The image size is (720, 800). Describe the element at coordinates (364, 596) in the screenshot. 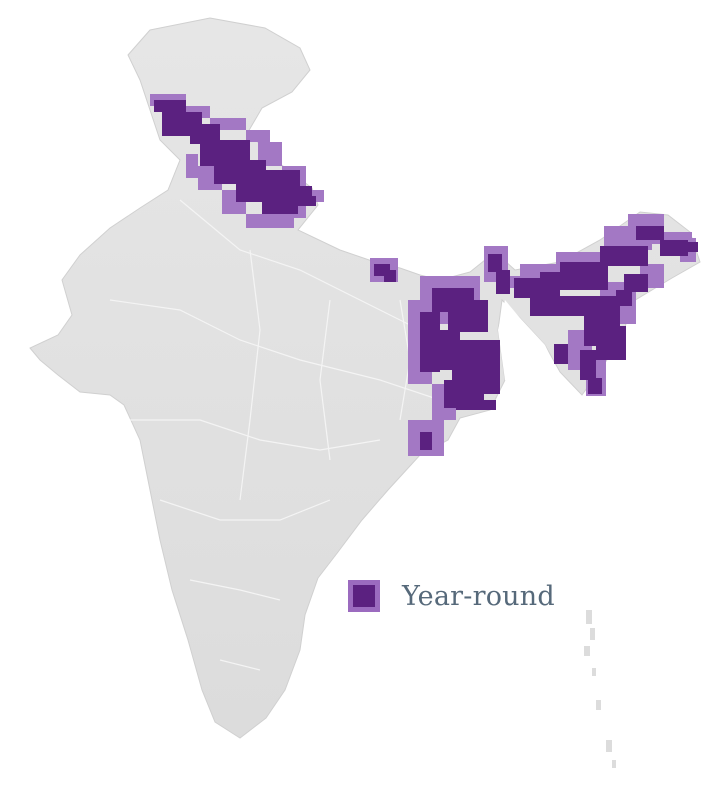

I see `legend-swatch-year-round` at that location.